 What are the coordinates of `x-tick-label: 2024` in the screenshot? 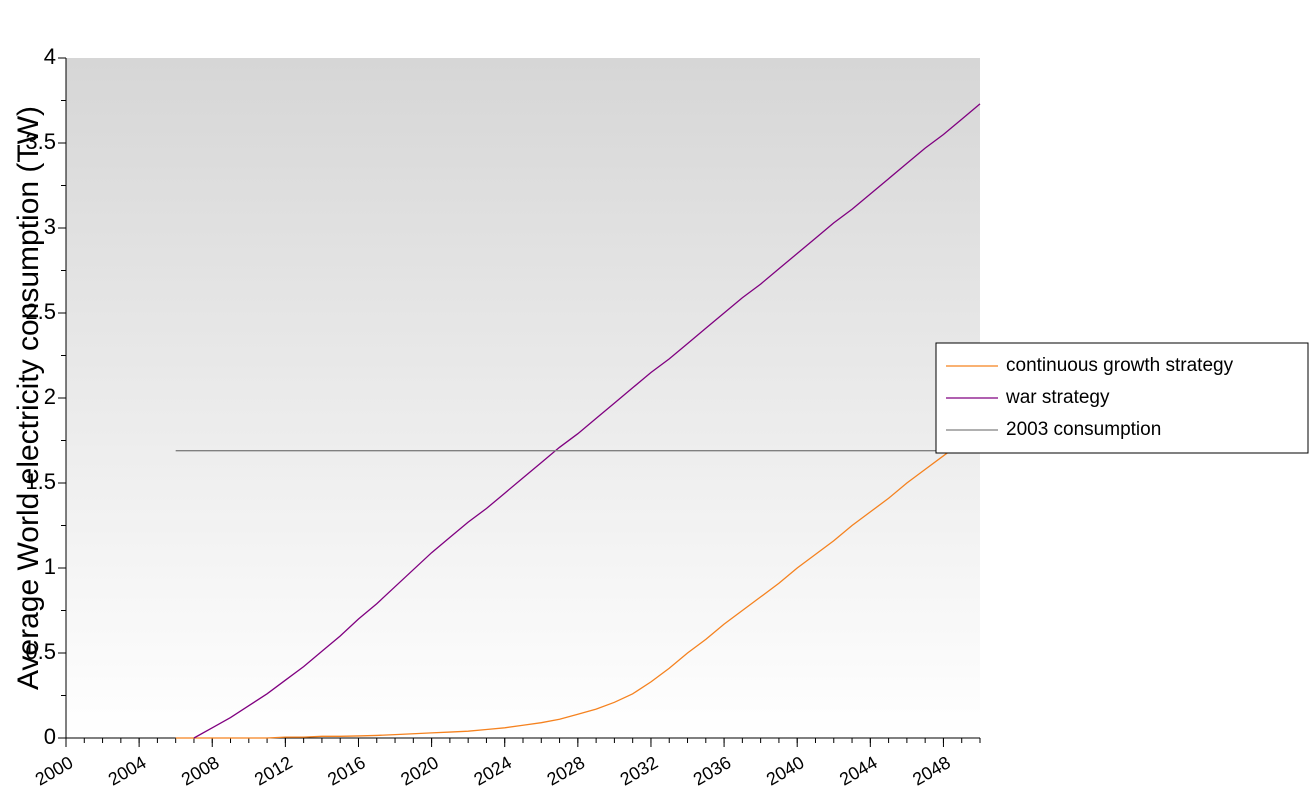 It's located at (492, 770).